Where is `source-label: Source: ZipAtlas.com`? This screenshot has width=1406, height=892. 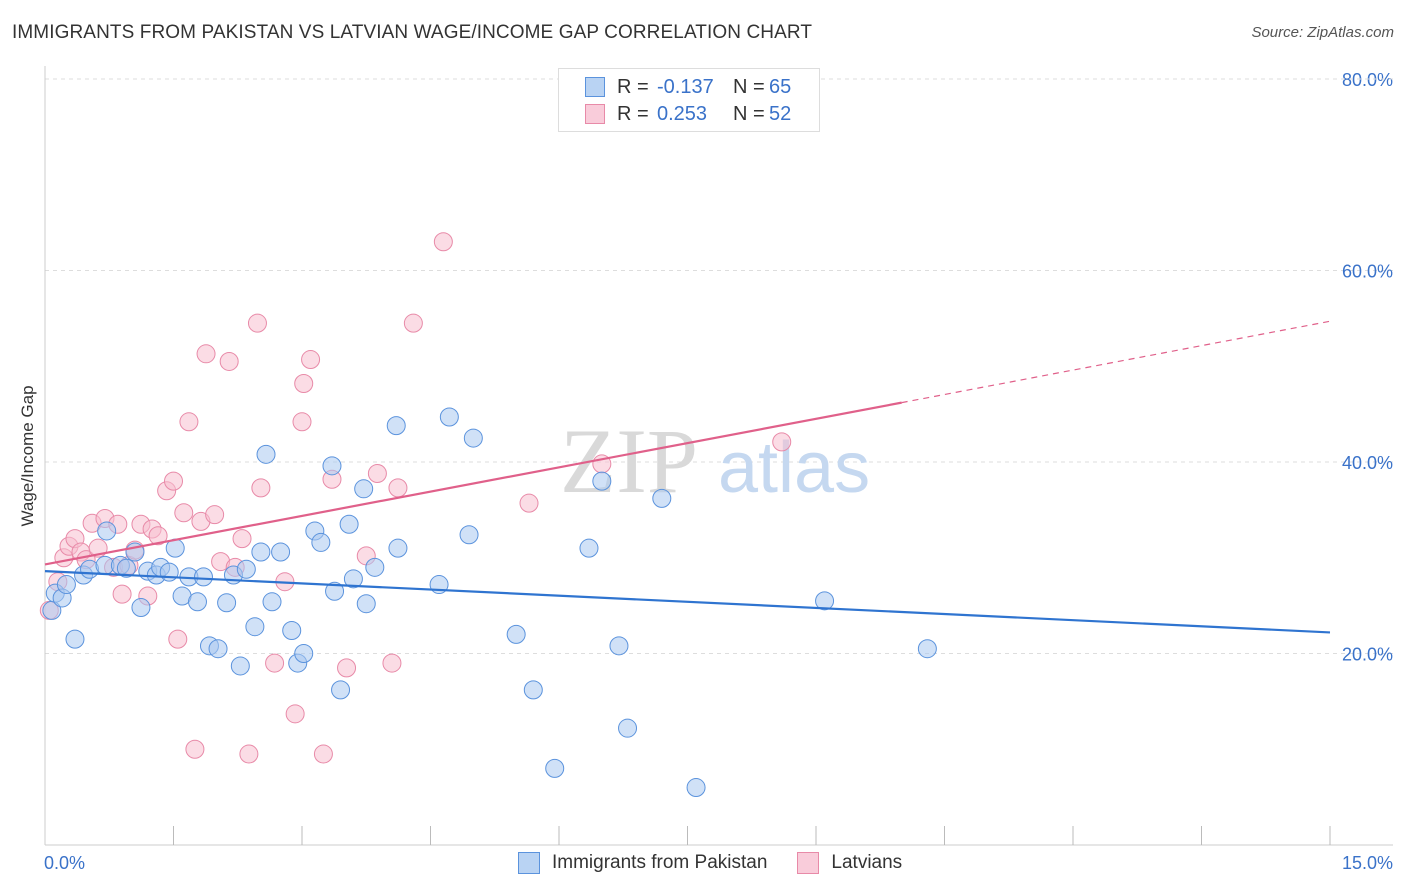
source-label: Source: ZipAtlas.com is located at coordinates (1322, 32).